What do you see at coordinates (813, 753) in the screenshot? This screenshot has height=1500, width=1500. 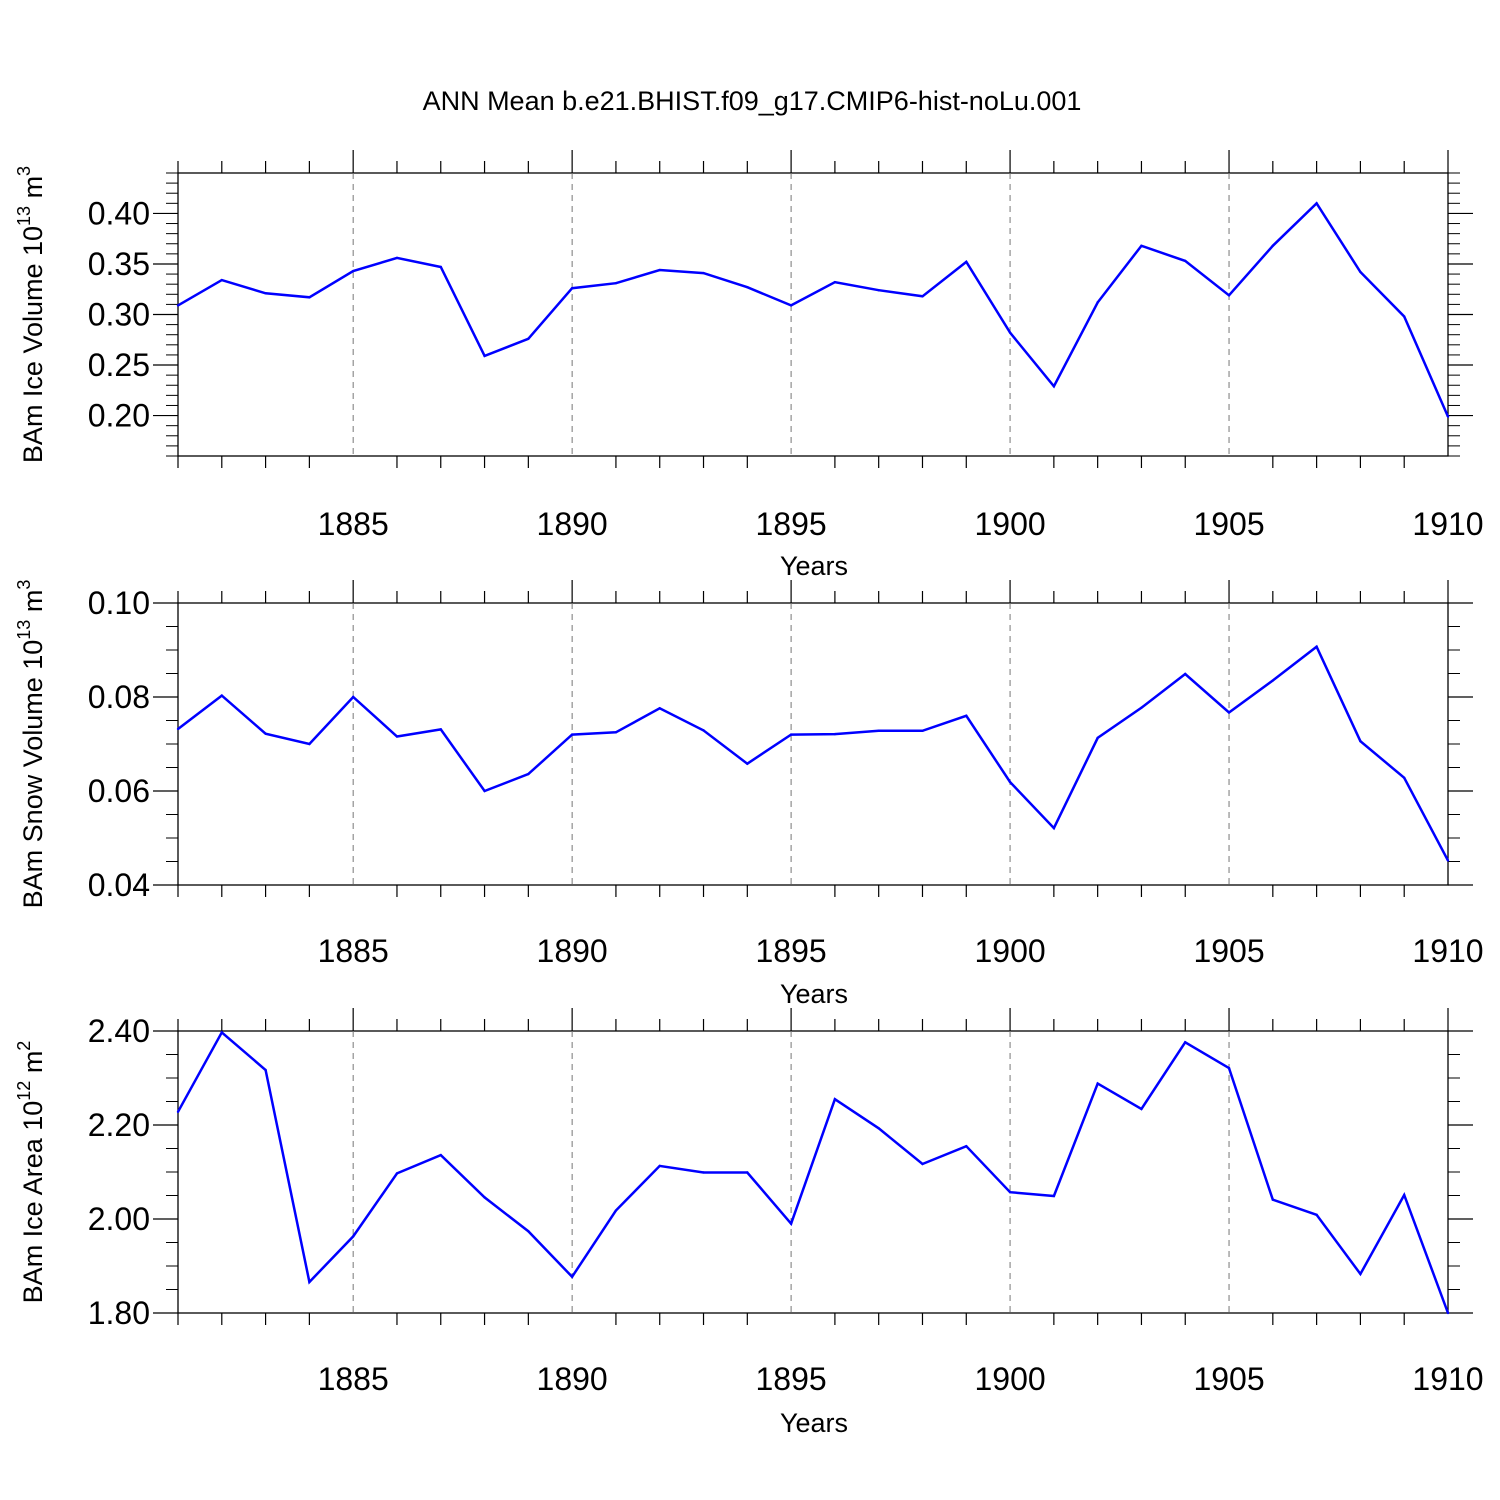 I see `series-line` at bounding box center [813, 753].